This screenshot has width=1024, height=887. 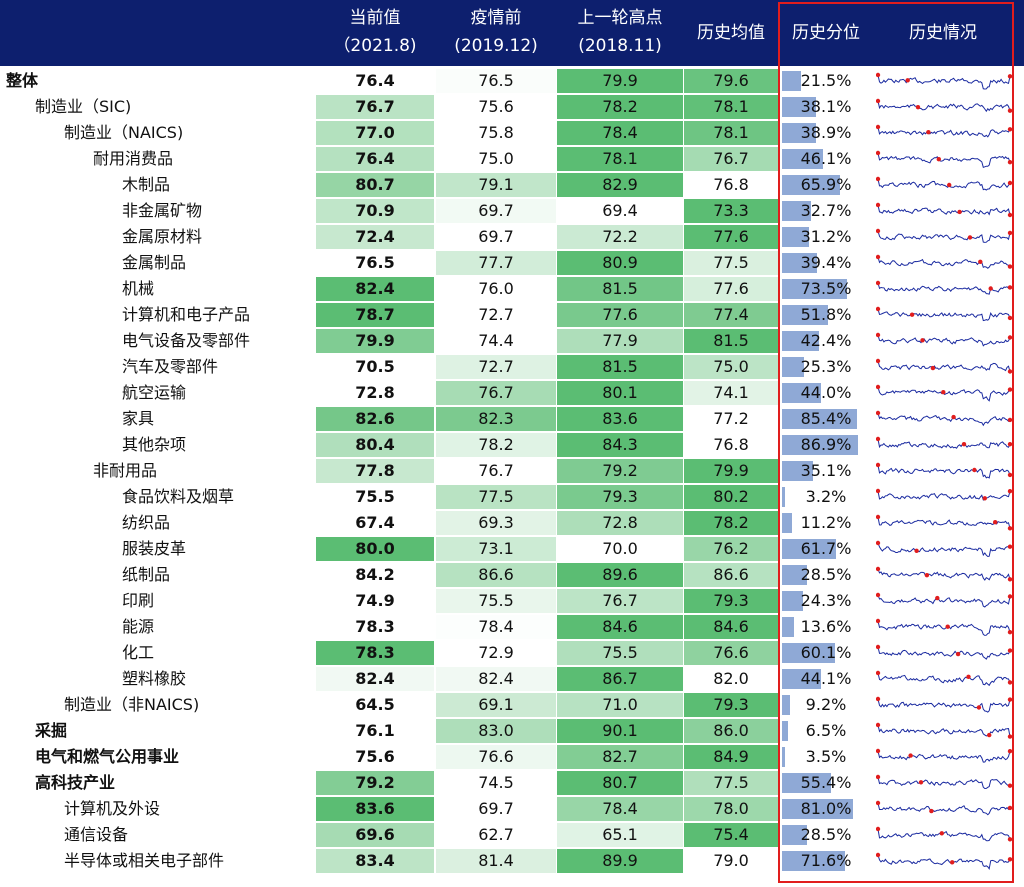 What do you see at coordinates (375, 185) in the screenshot?
I see `current-value: 80.7` at bounding box center [375, 185].